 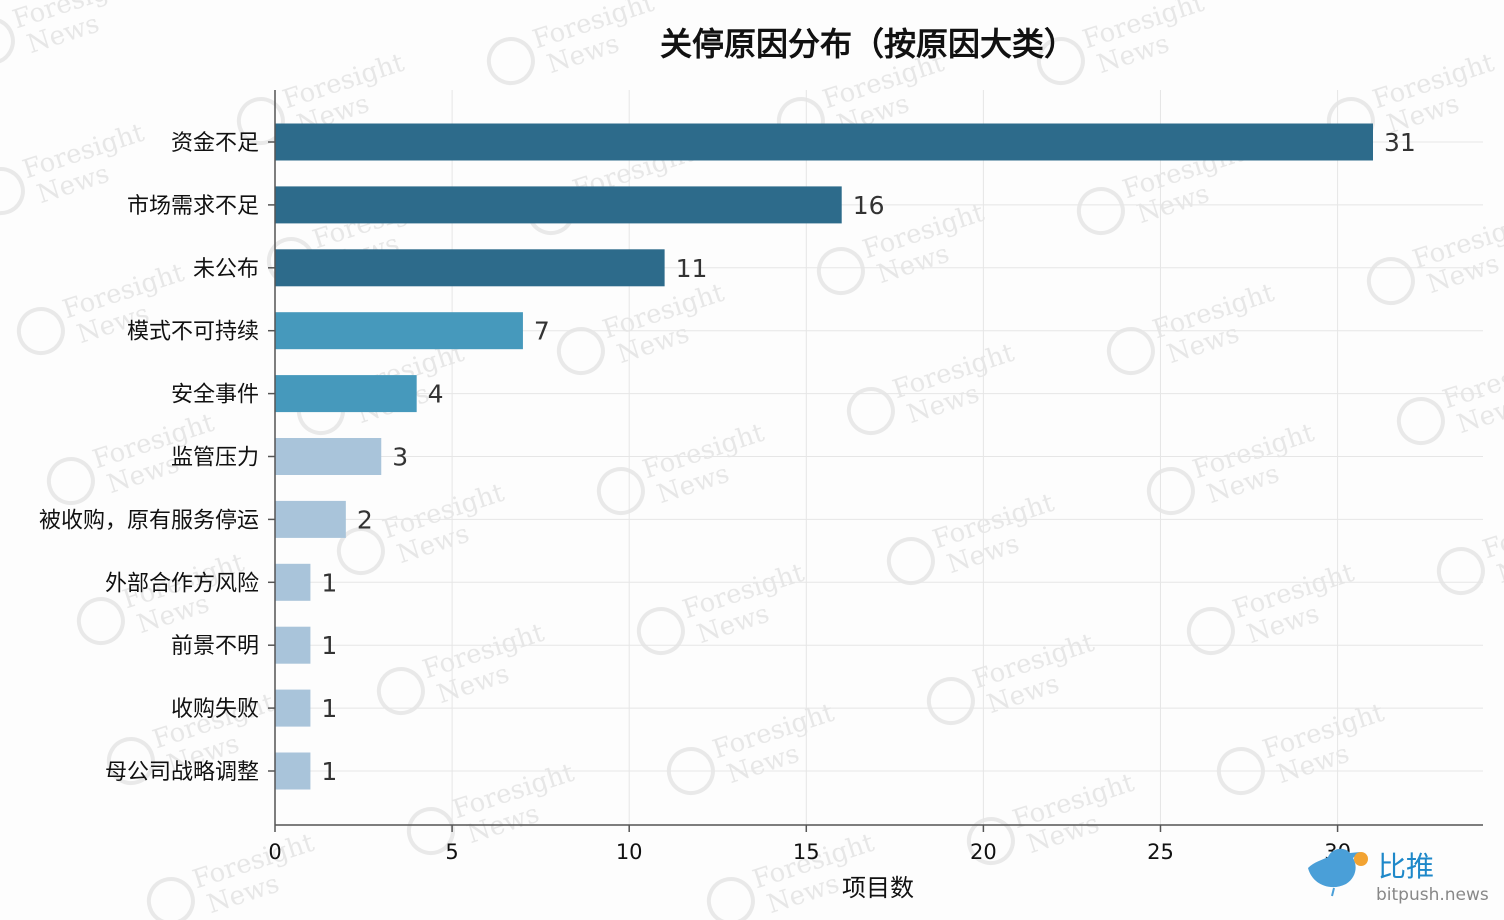 I want to click on bird-logo-icon, so click(x=1338, y=872).